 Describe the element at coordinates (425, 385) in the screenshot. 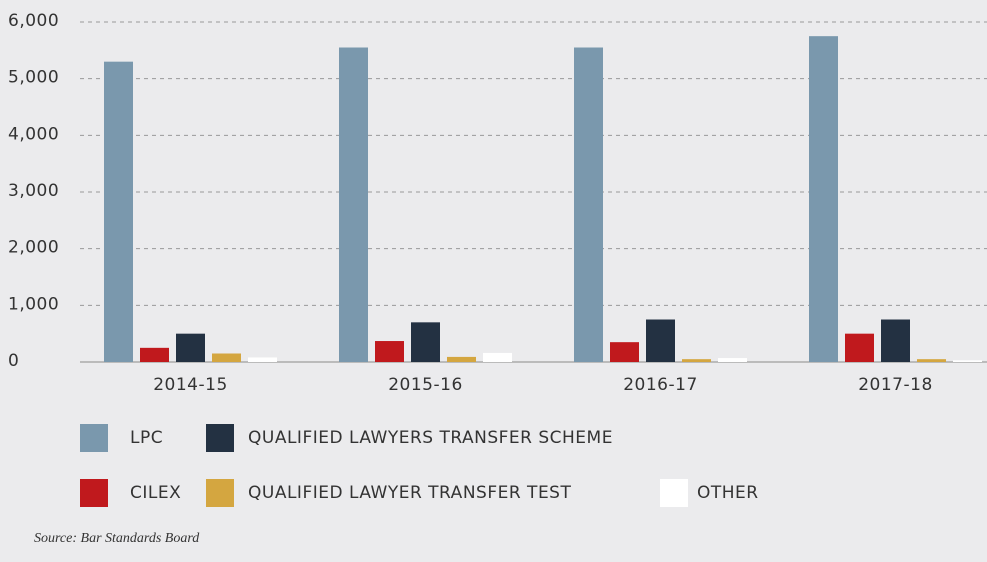

I see `x-tick-label: 2015-16` at that location.